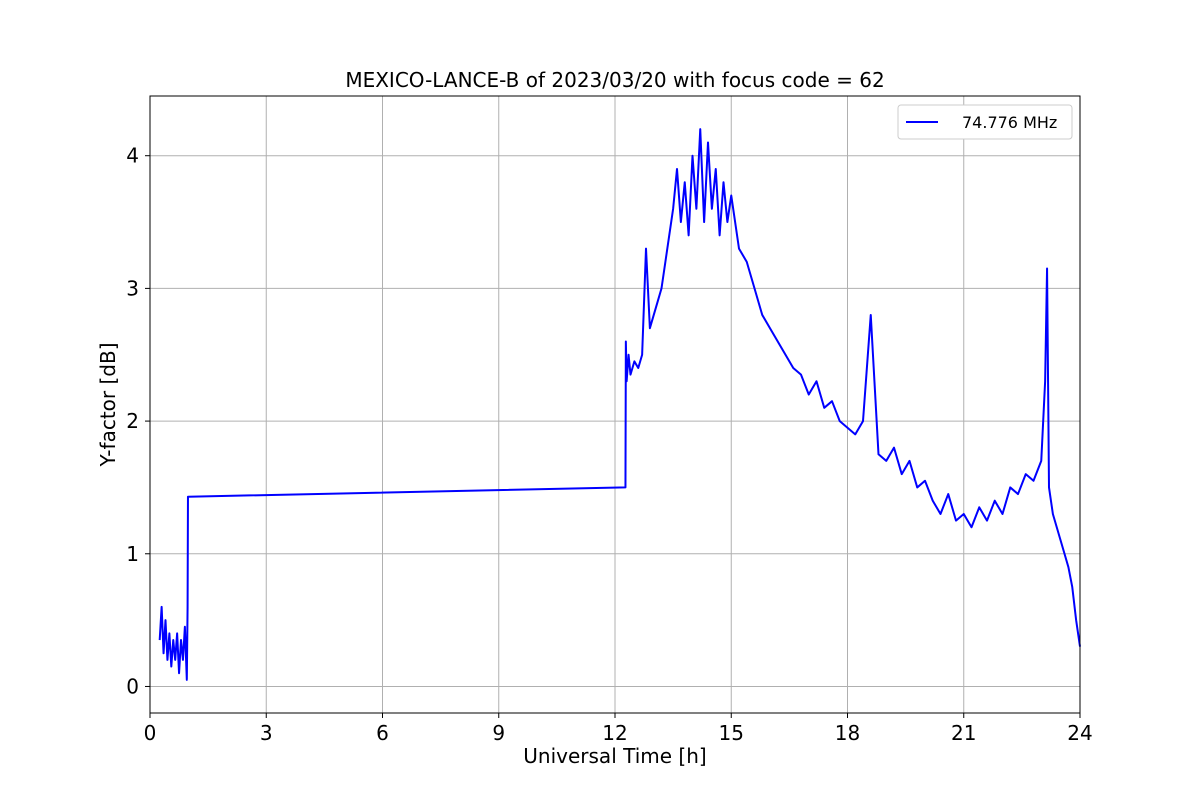  Describe the element at coordinates (132, 686) in the screenshot. I see `y-tick-label: 0` at that location.